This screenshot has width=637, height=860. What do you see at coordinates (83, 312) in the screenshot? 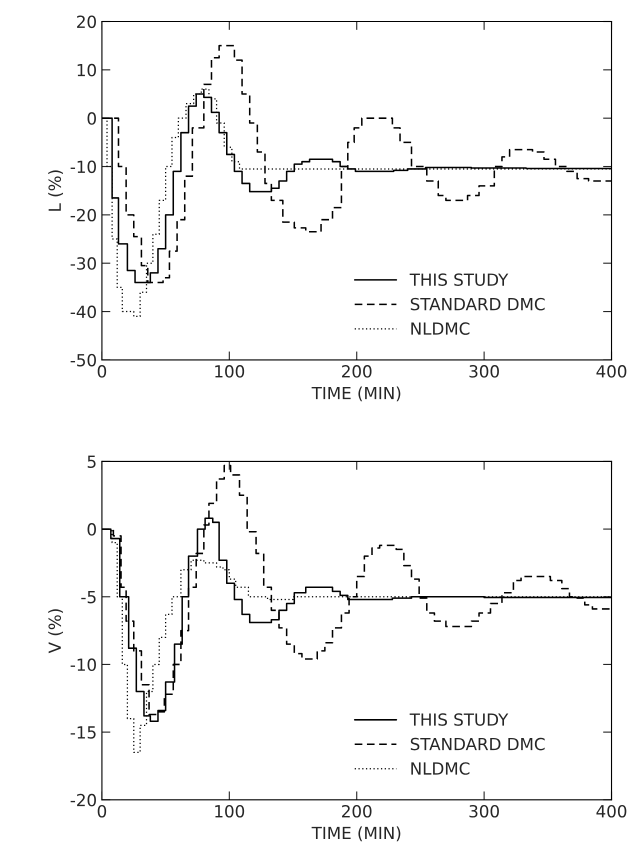
I see `y-tick-label: -40` at bounding box center [83, 312].